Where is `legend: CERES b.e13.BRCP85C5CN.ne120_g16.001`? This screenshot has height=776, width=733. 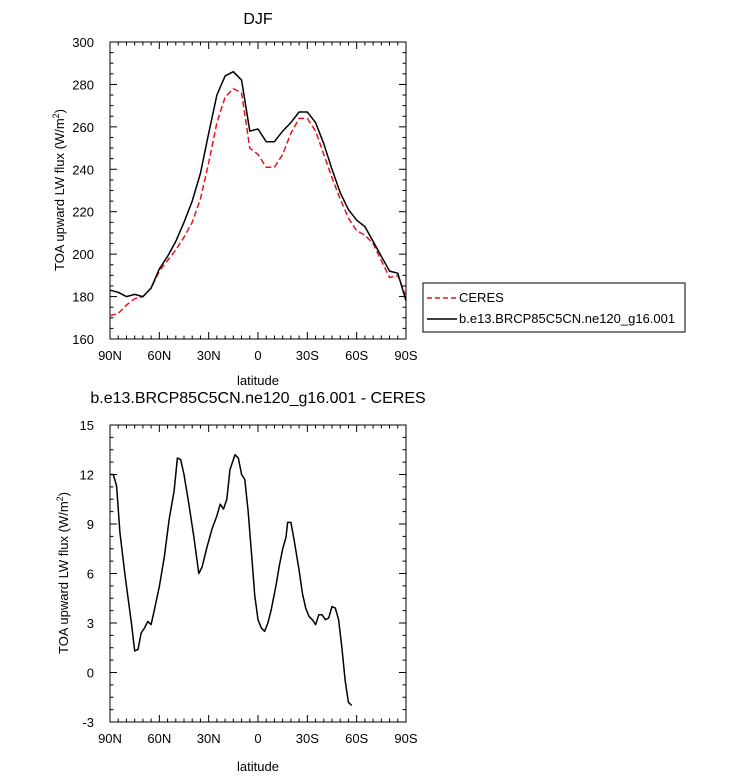 legend: CERES b.e13.BRCP85C5CN.ne120_g16.001 is located at coordinates (554, 307).